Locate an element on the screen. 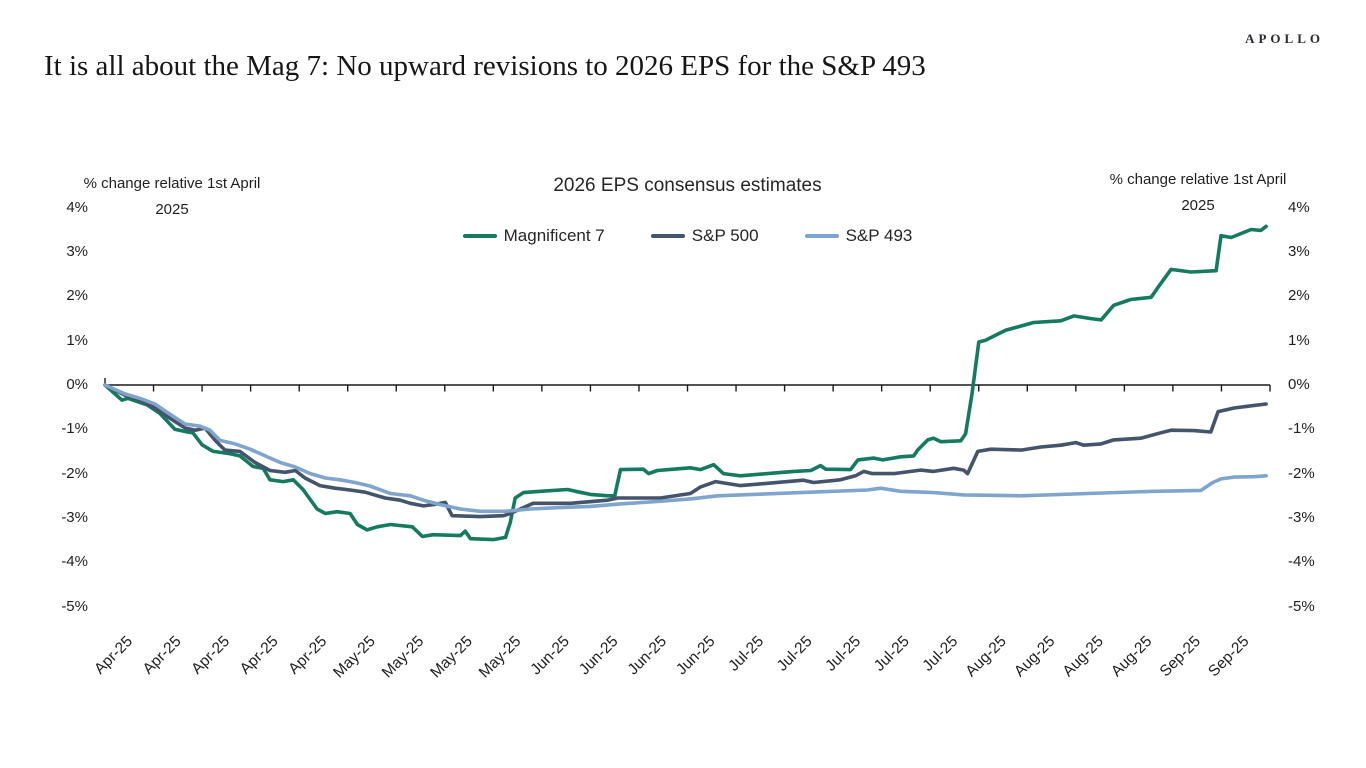 This screenshot has width=1366, height=768. apollo-logo: APOLLO is located at coordinates (1284, 38).